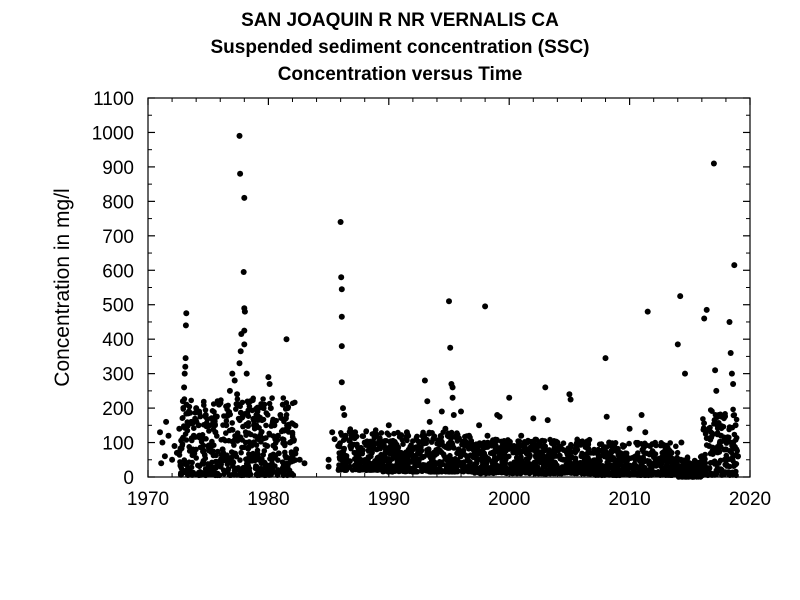 This screenshot has height=600, width=800. I want to click on x-tick-label: 1970, so click(148, 499).